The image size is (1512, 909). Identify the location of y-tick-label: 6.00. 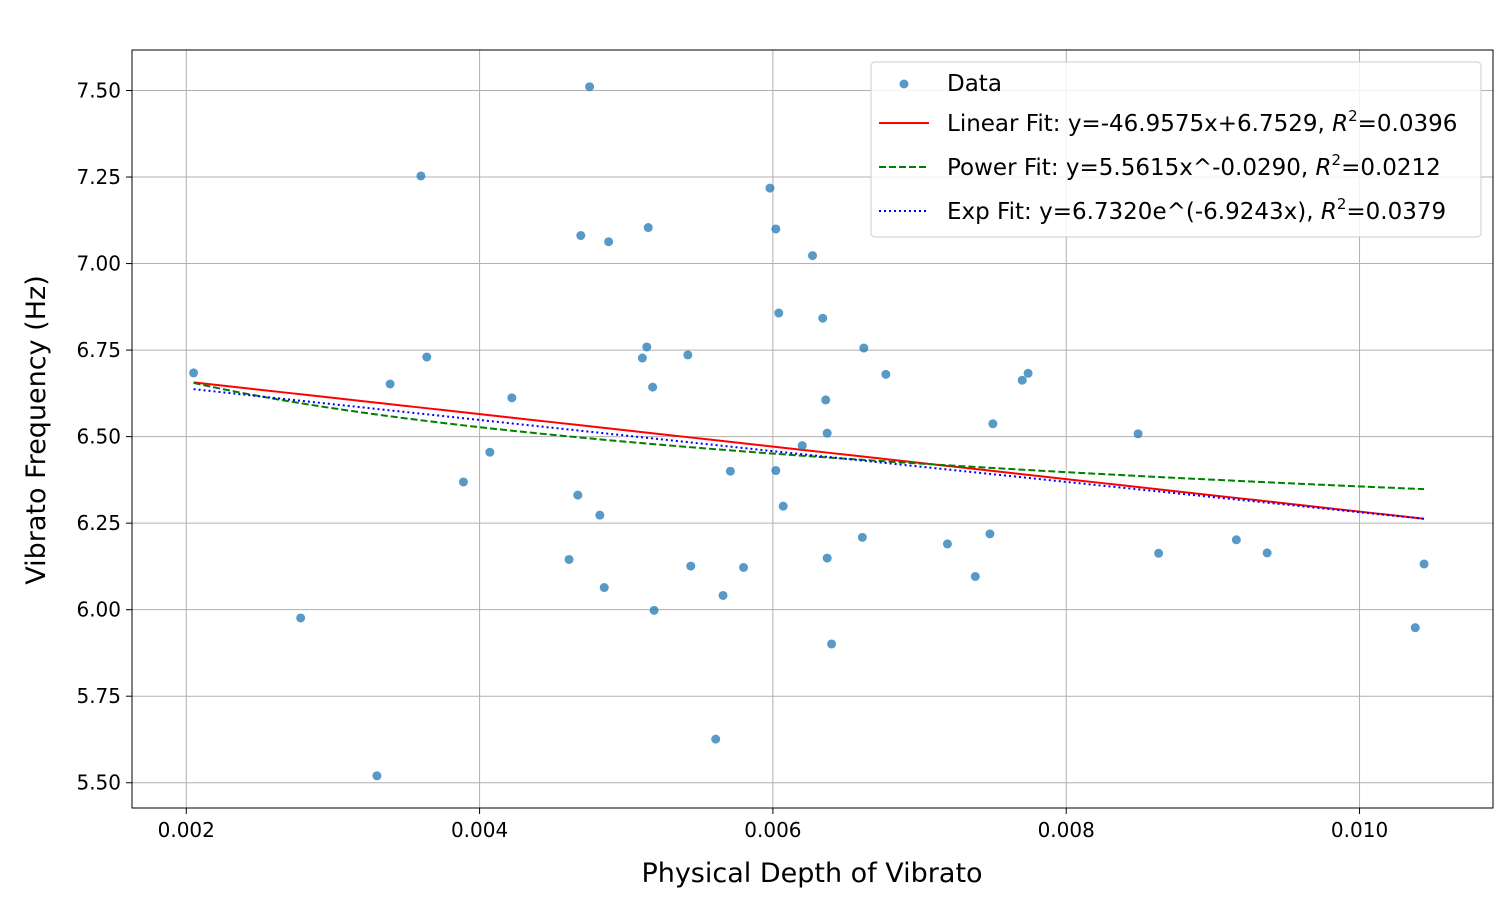
(98, 610).